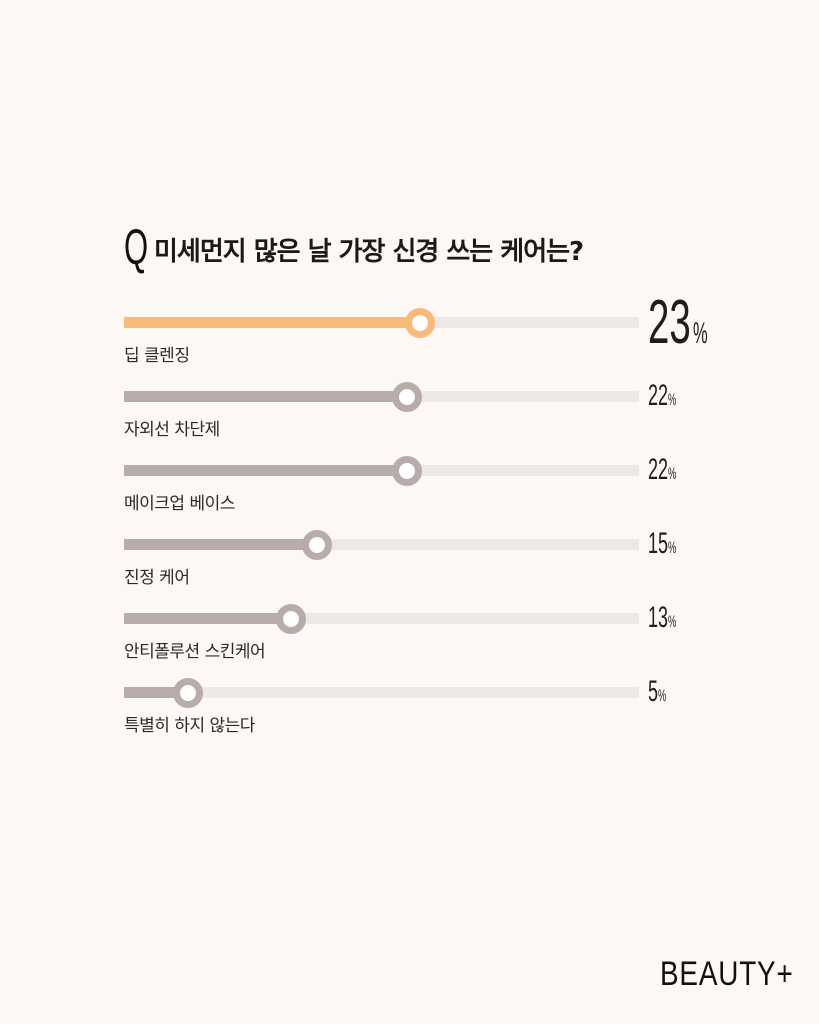  Describe the element at coordinates (189, 726) in the screenshot. I see `category-label: 특별히 하지 않는다` at that location.